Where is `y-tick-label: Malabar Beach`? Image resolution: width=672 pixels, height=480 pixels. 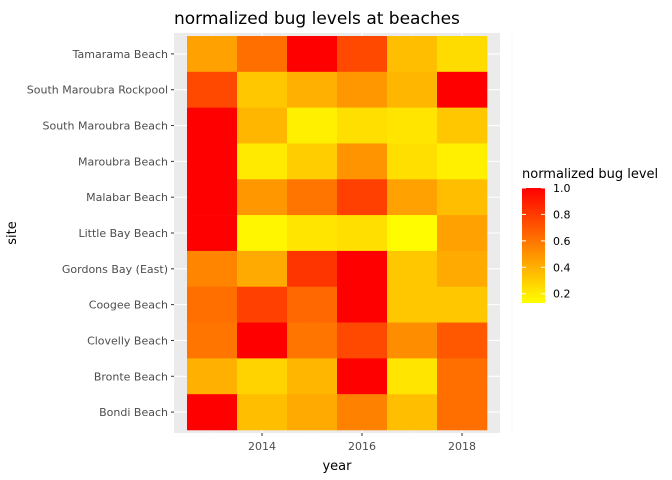 y-tick-label: Malabar Beach is located at coordinates (127, 197).